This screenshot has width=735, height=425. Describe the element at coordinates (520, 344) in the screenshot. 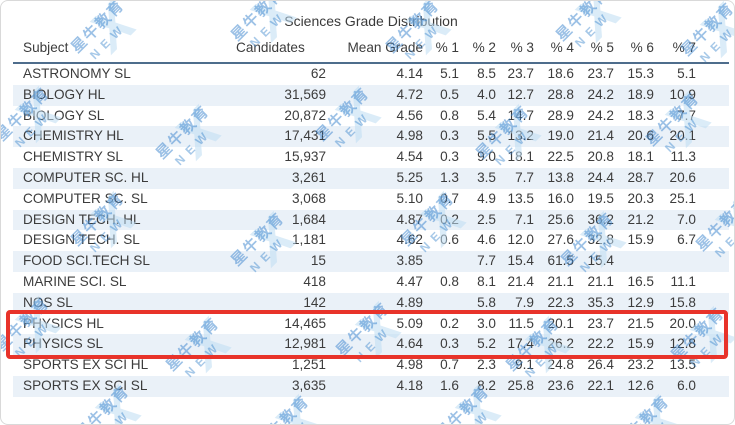

I see `value-cell: 17.4` at that location.